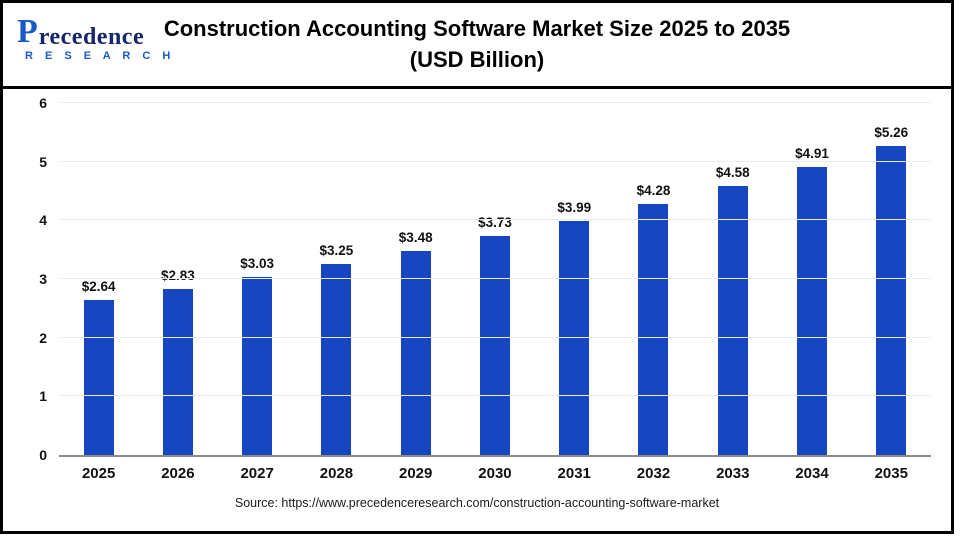 Image resolution: width=960 pixels, height=540 pixels. Describe the element at coordinates (98, 473) in the screenshot. I see `x-tick-label: 2025` at that location.